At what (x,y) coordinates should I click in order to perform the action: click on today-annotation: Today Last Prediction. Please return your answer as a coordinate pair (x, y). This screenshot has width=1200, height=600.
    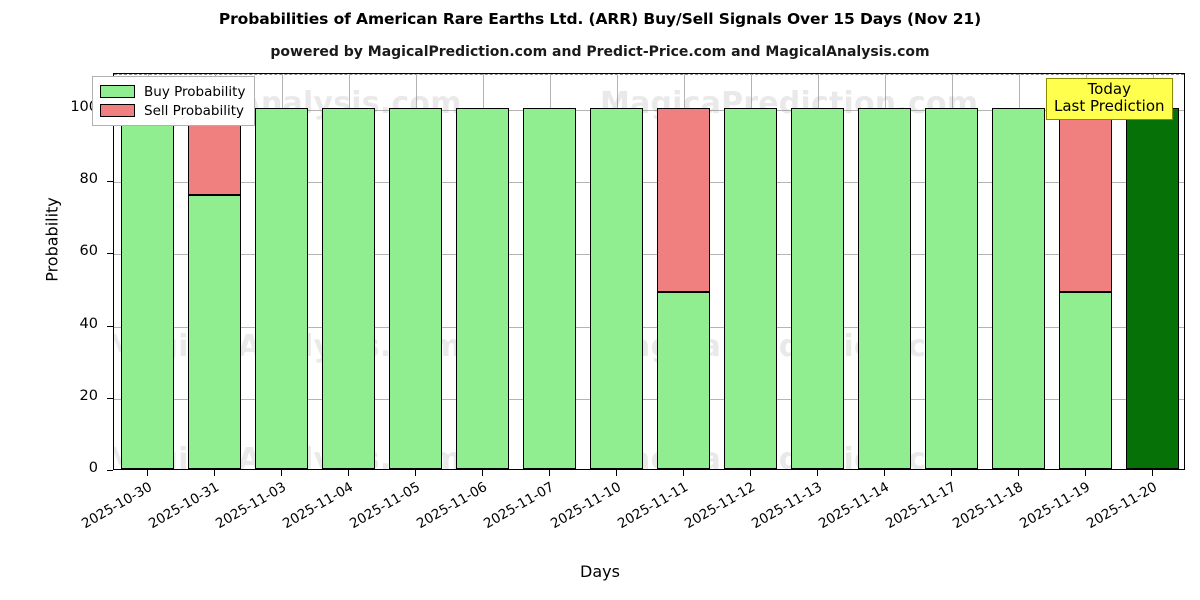
    Looking at the image, I should click on (1109, 99).